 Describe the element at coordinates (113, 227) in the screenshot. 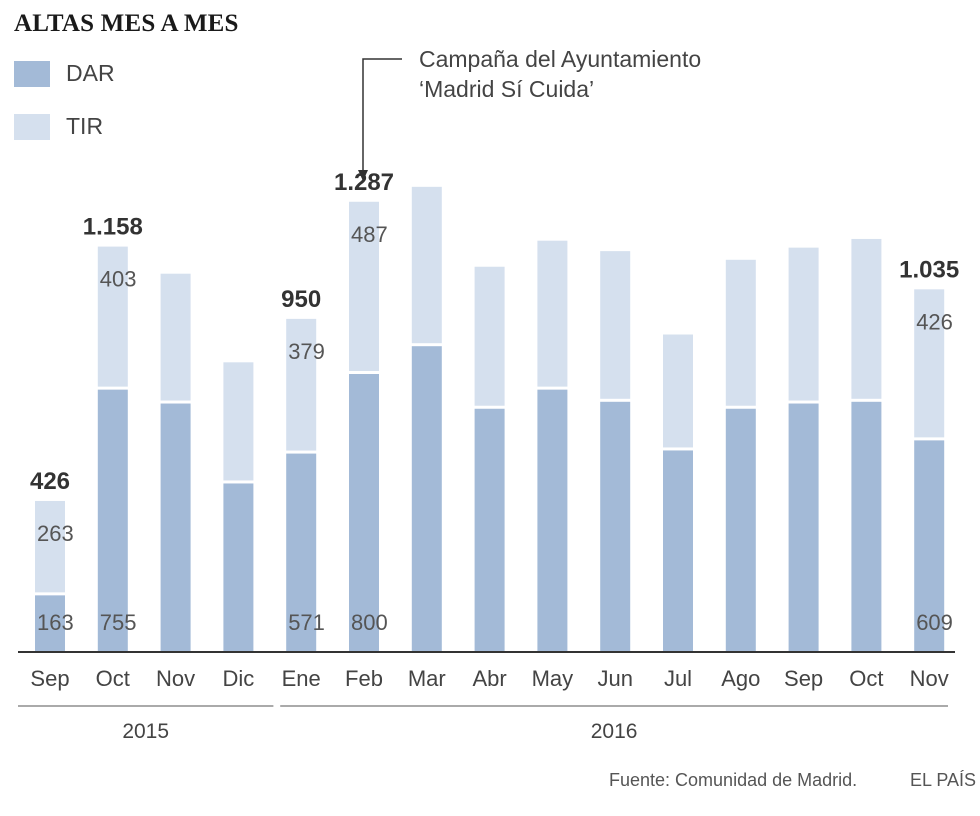

I see `total-label: 1.158` at that location.